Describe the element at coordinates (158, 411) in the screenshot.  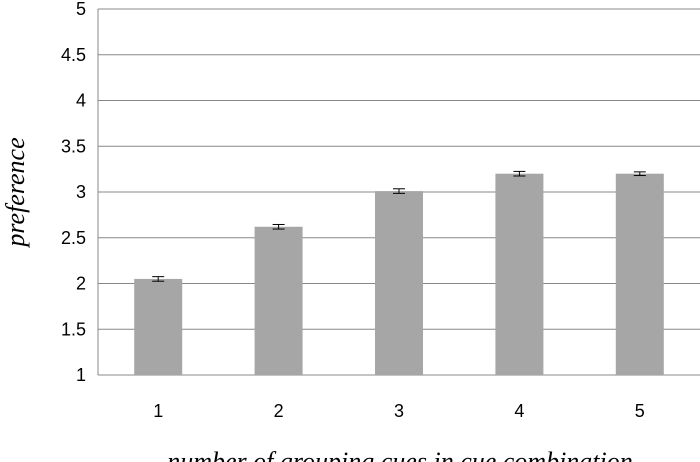
I see `x-tick-label: 1` at that location.